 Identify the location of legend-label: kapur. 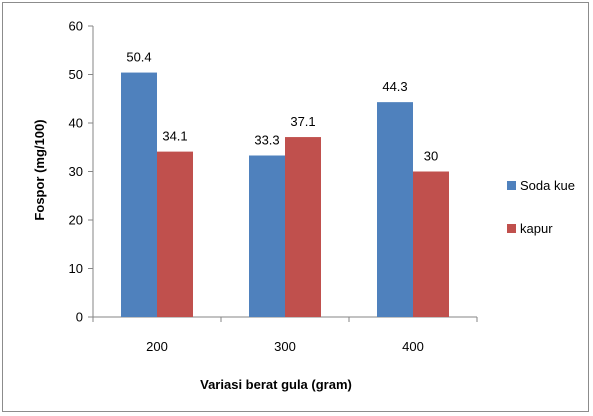
(536, 228).